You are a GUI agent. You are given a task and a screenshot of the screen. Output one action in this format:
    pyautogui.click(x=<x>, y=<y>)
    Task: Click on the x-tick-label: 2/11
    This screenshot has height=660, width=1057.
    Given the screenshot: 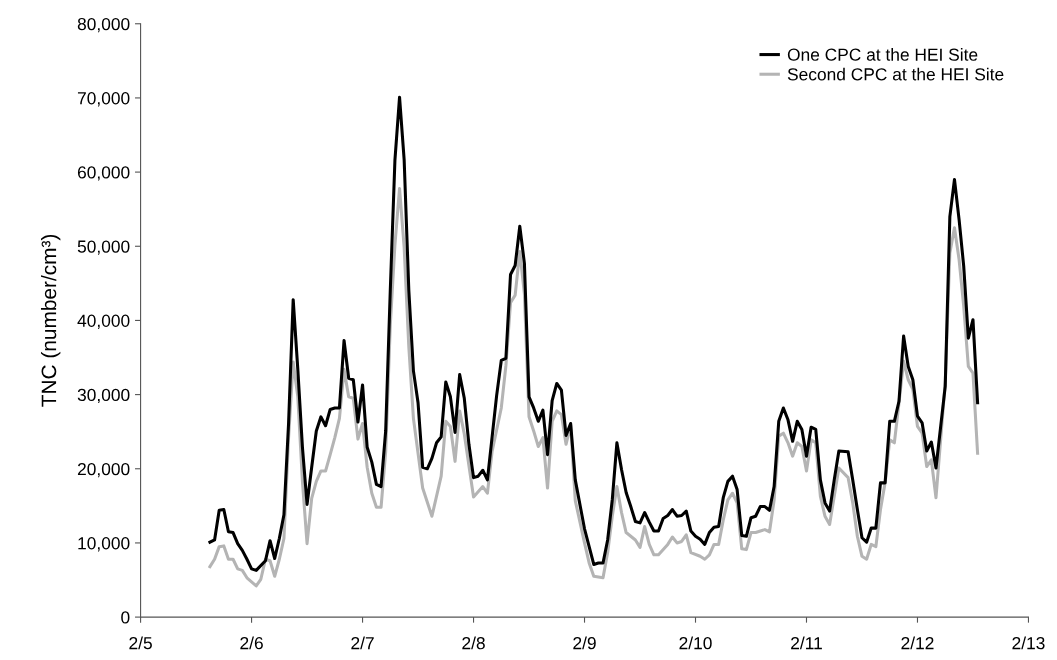 What is the action you would take?
    pyautogui.click(x=806, y=643)
    